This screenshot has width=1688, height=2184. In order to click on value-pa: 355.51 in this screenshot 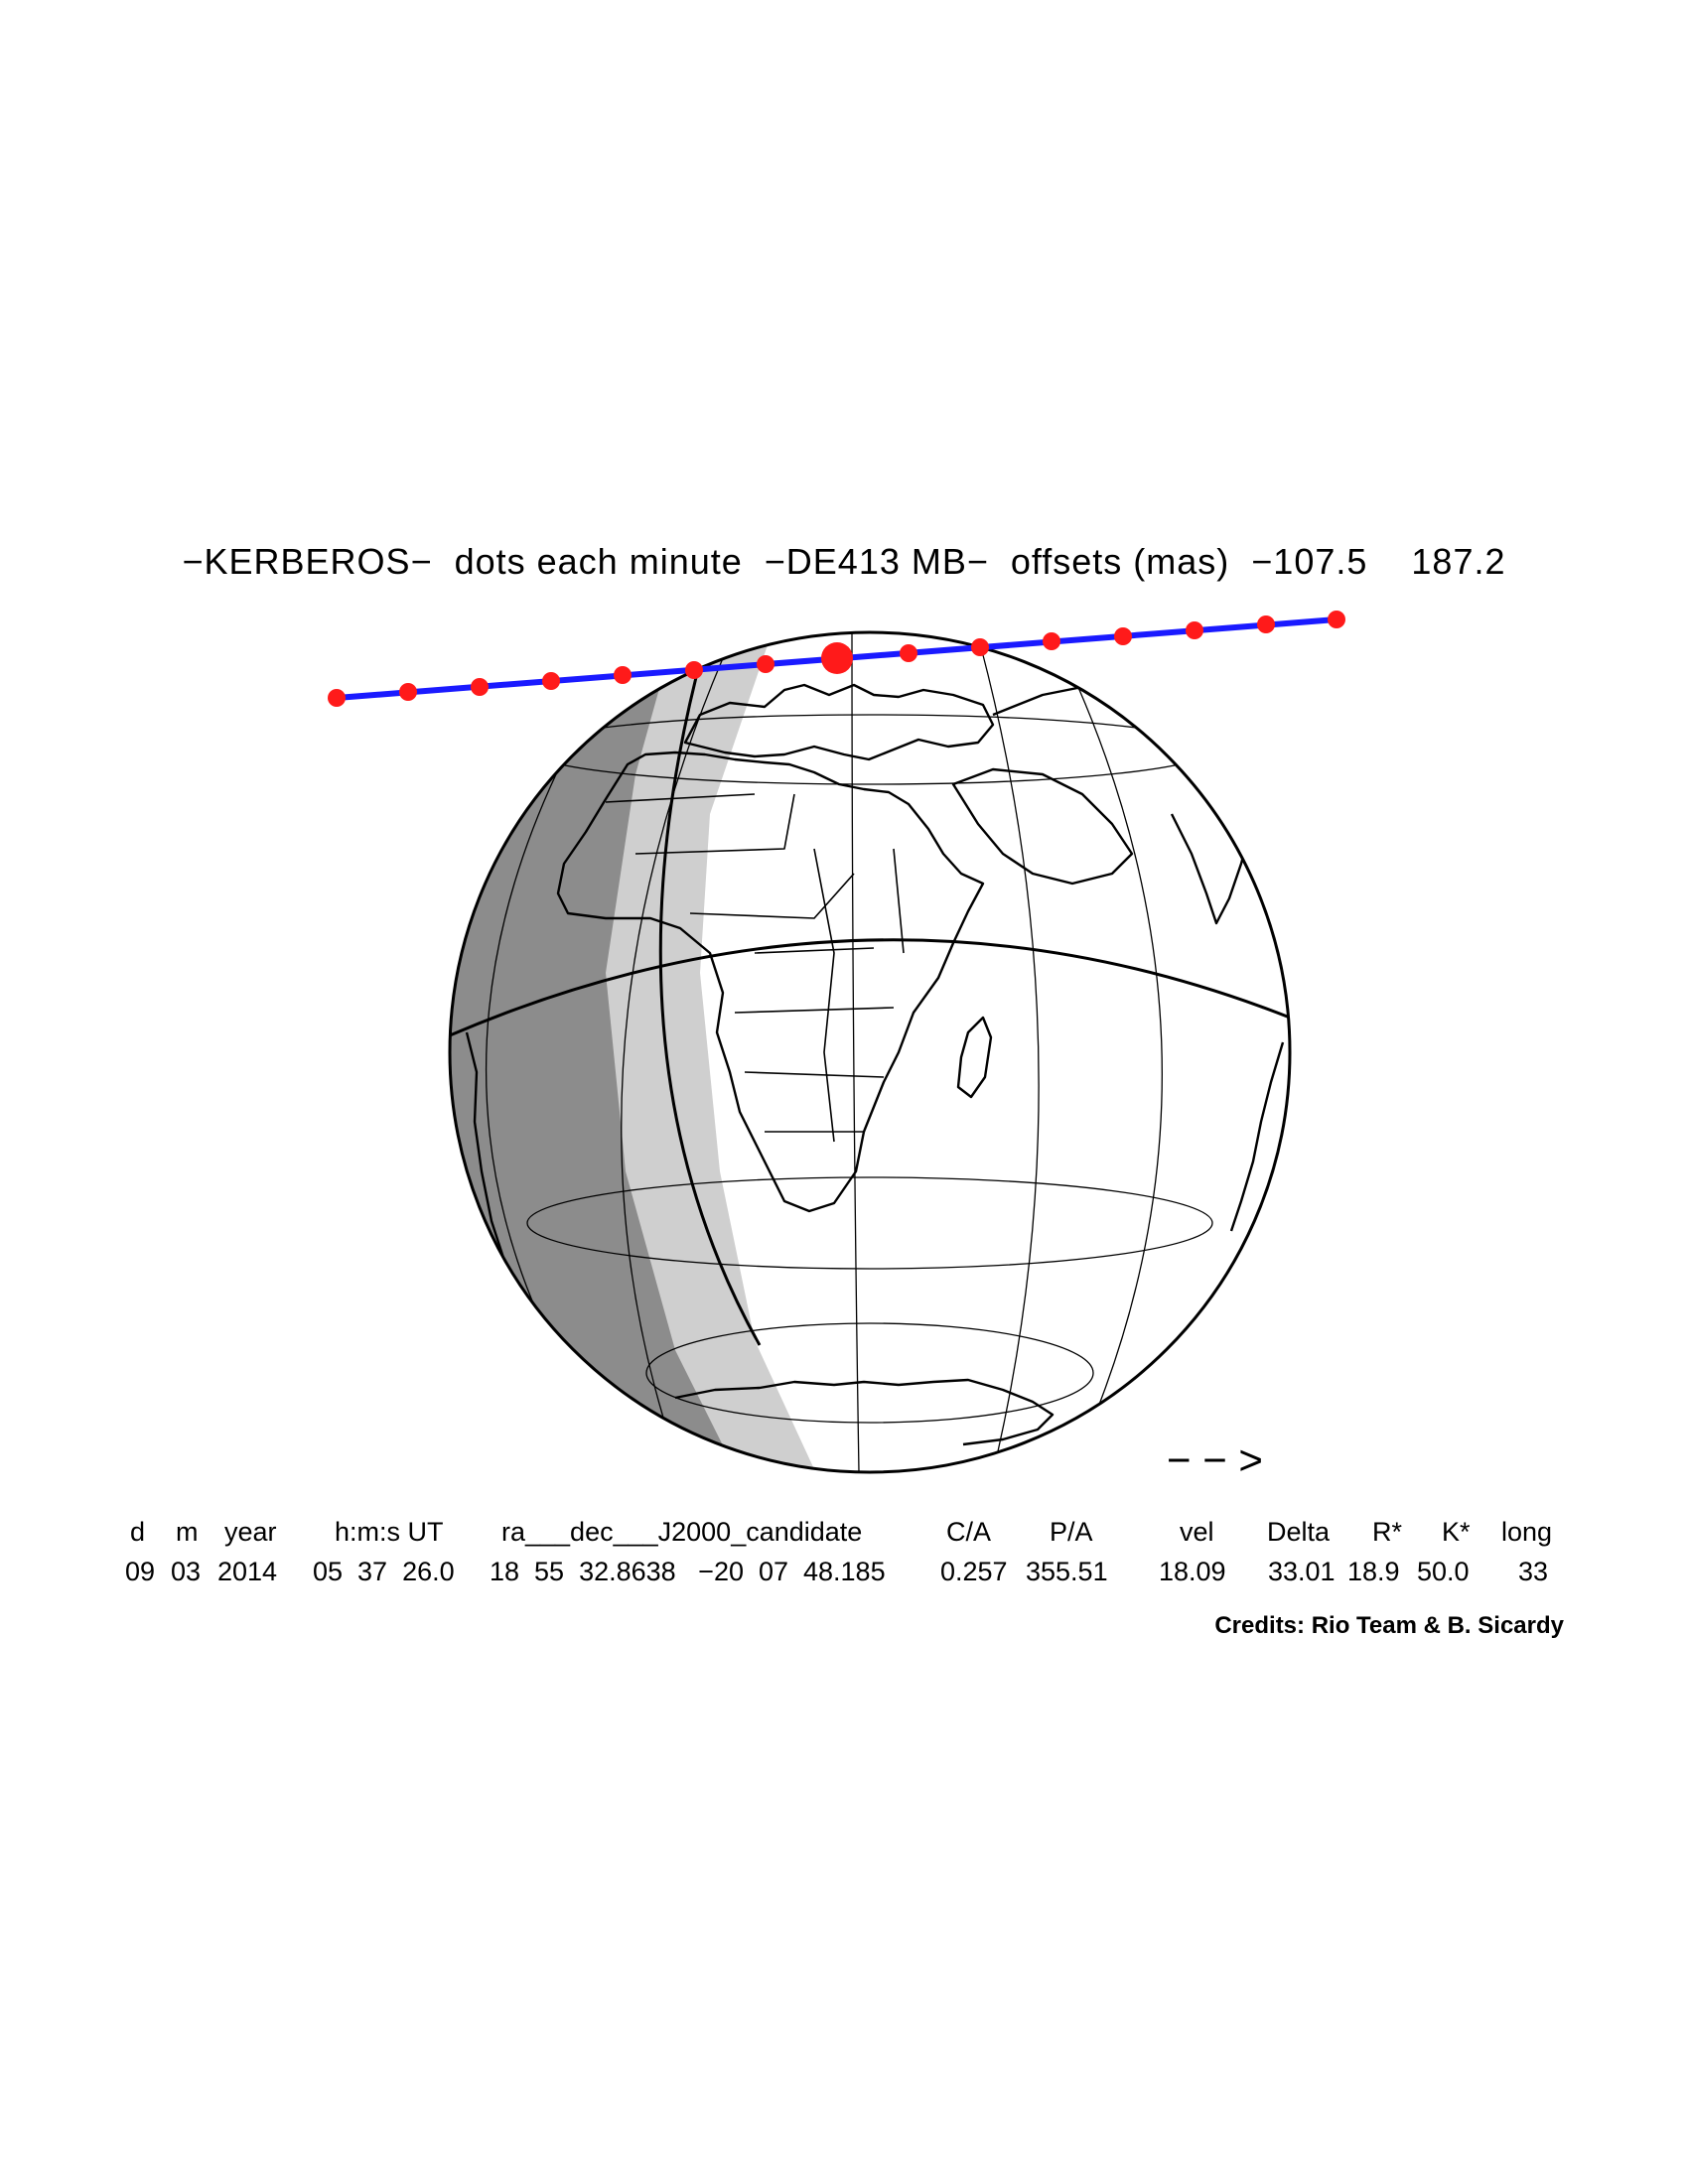, I will do `click(1067, 1571)`.